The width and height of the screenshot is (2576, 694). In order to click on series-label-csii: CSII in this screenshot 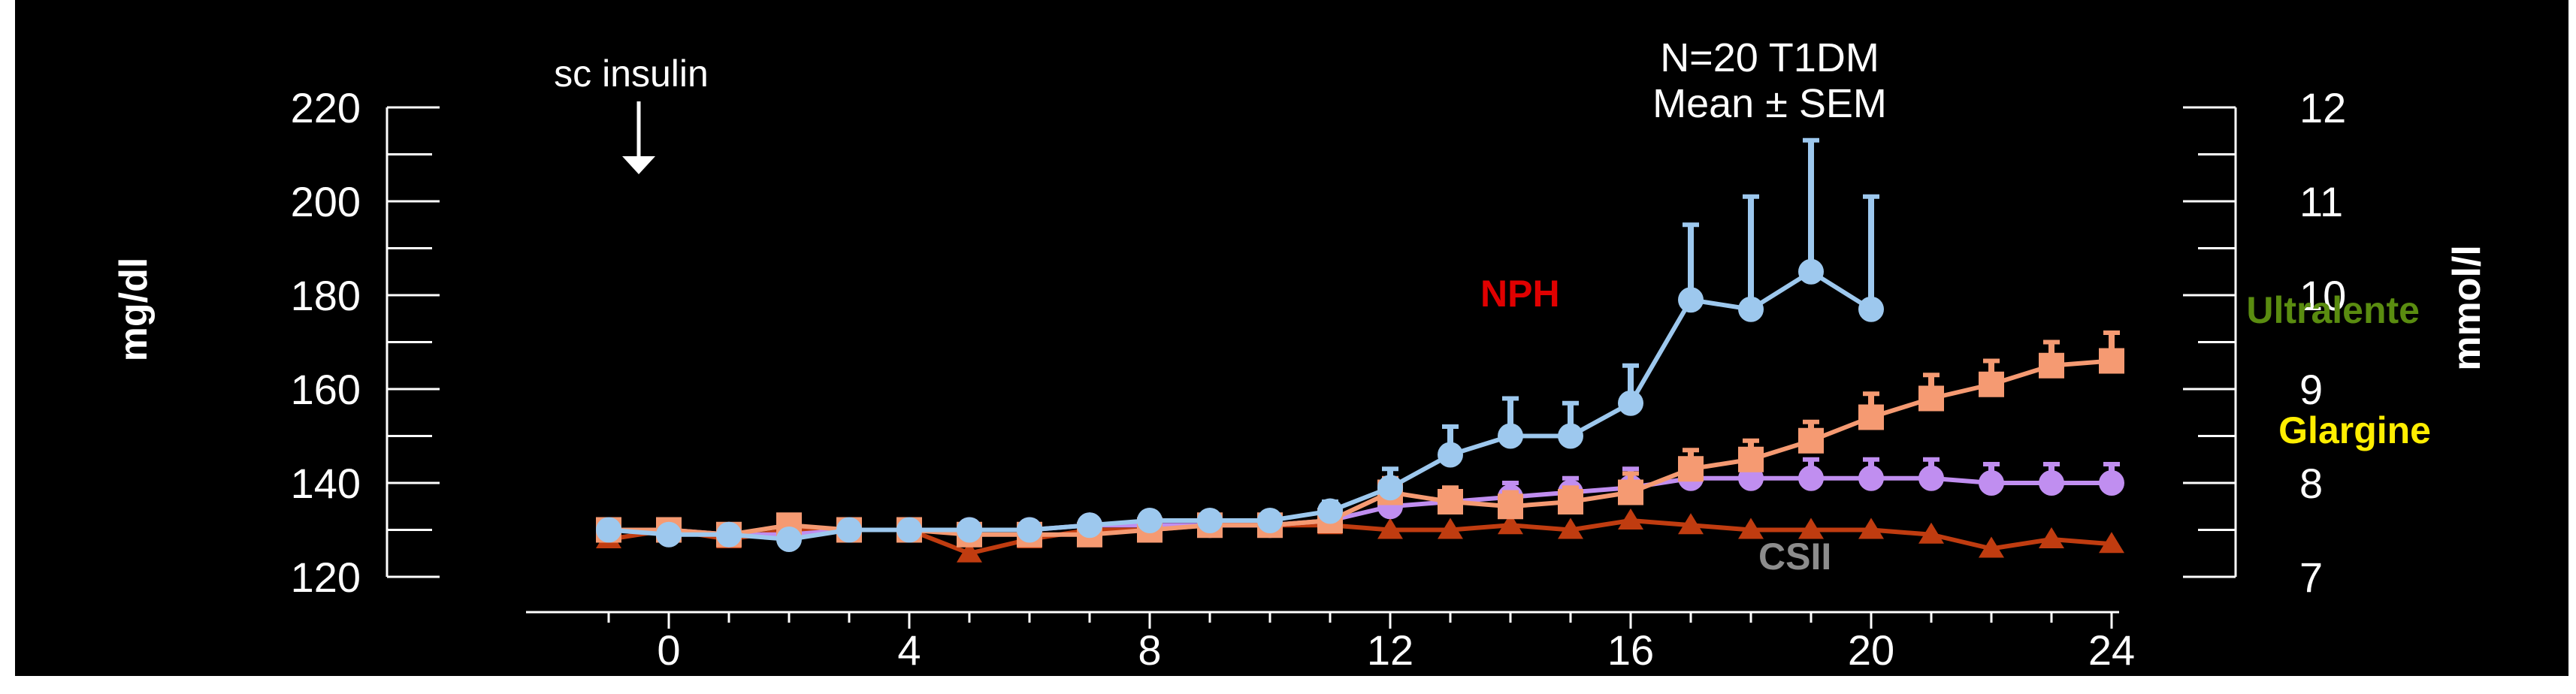, I will do `click(1795, 557)`.